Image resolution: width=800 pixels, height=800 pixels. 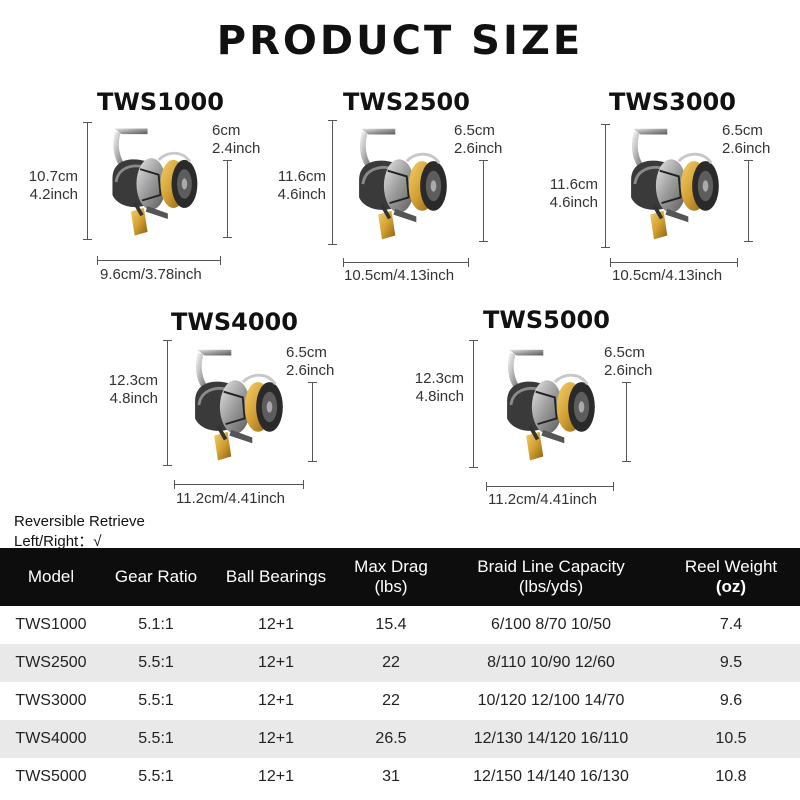 What do you see at coordinates (332, 182) in the screenshot?
I see `height-line-tws2500` at bounding box center [332, 182].